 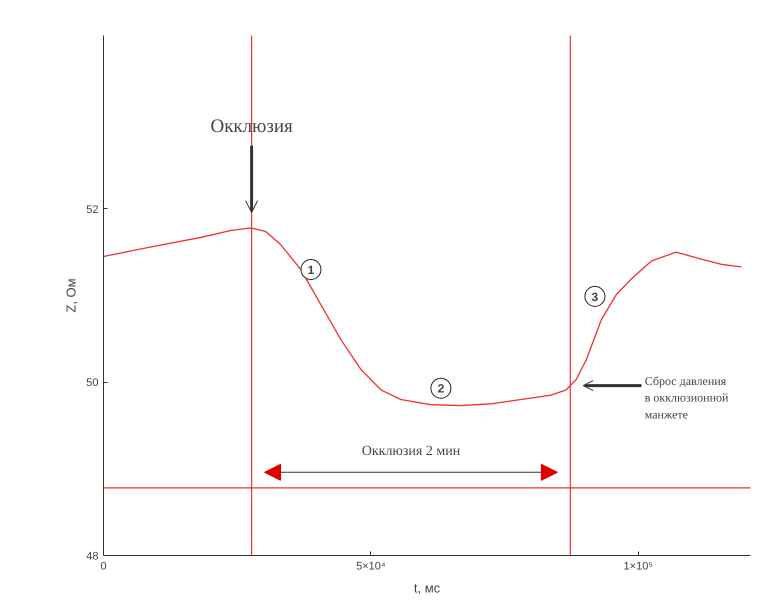 I want to click on annotation: 3, so click(x=595, y=297).